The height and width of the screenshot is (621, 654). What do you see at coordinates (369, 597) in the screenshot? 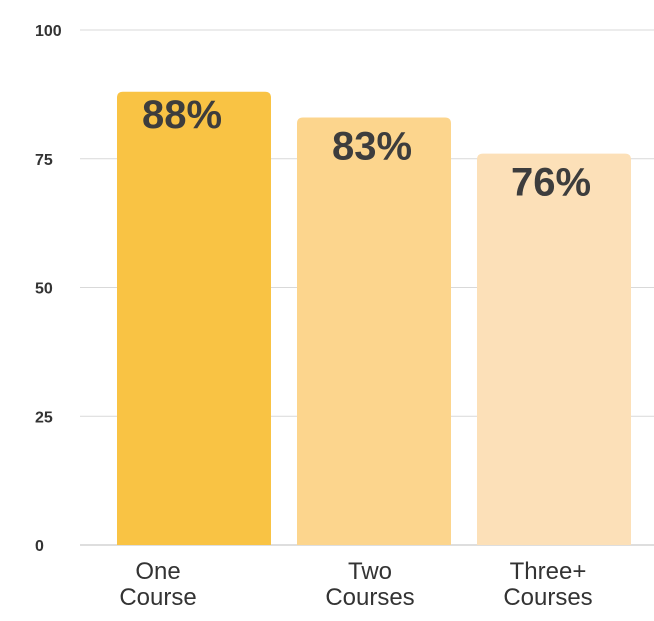
I see `category-label-2-line-2: Courses` at bounding box center [369, 597].